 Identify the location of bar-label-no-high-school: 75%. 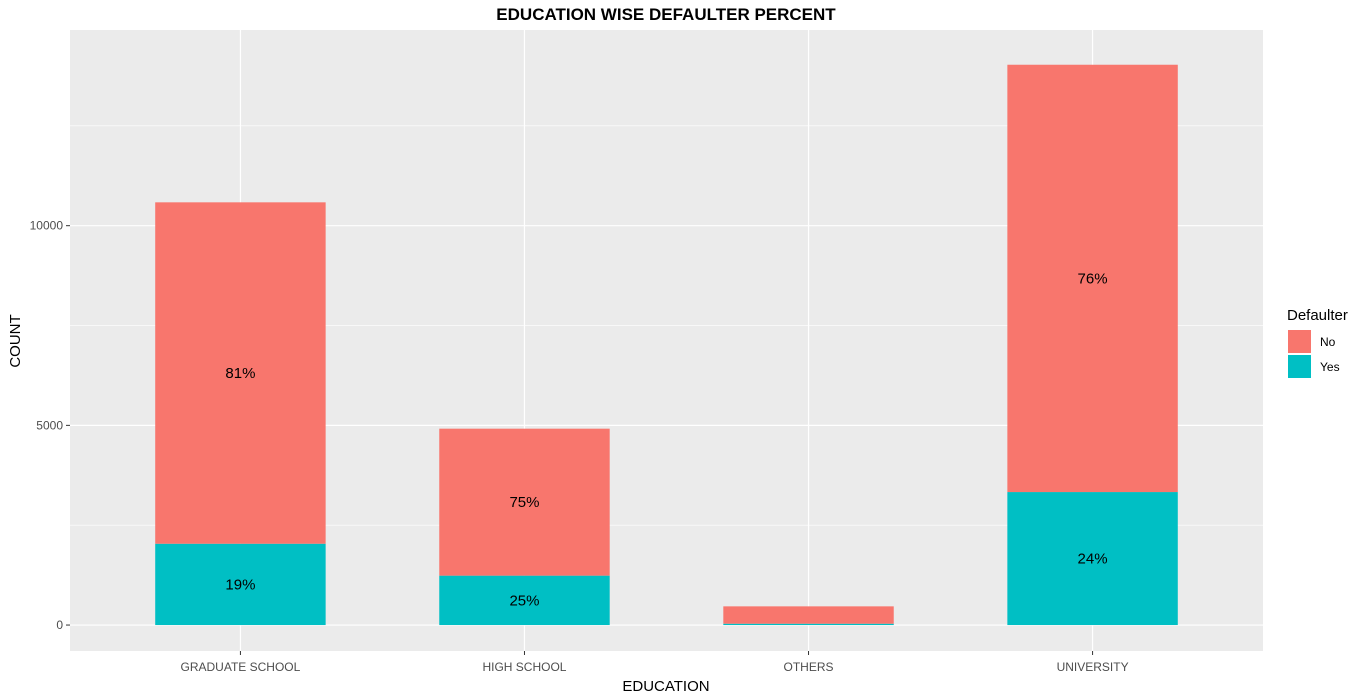
(524, 502).